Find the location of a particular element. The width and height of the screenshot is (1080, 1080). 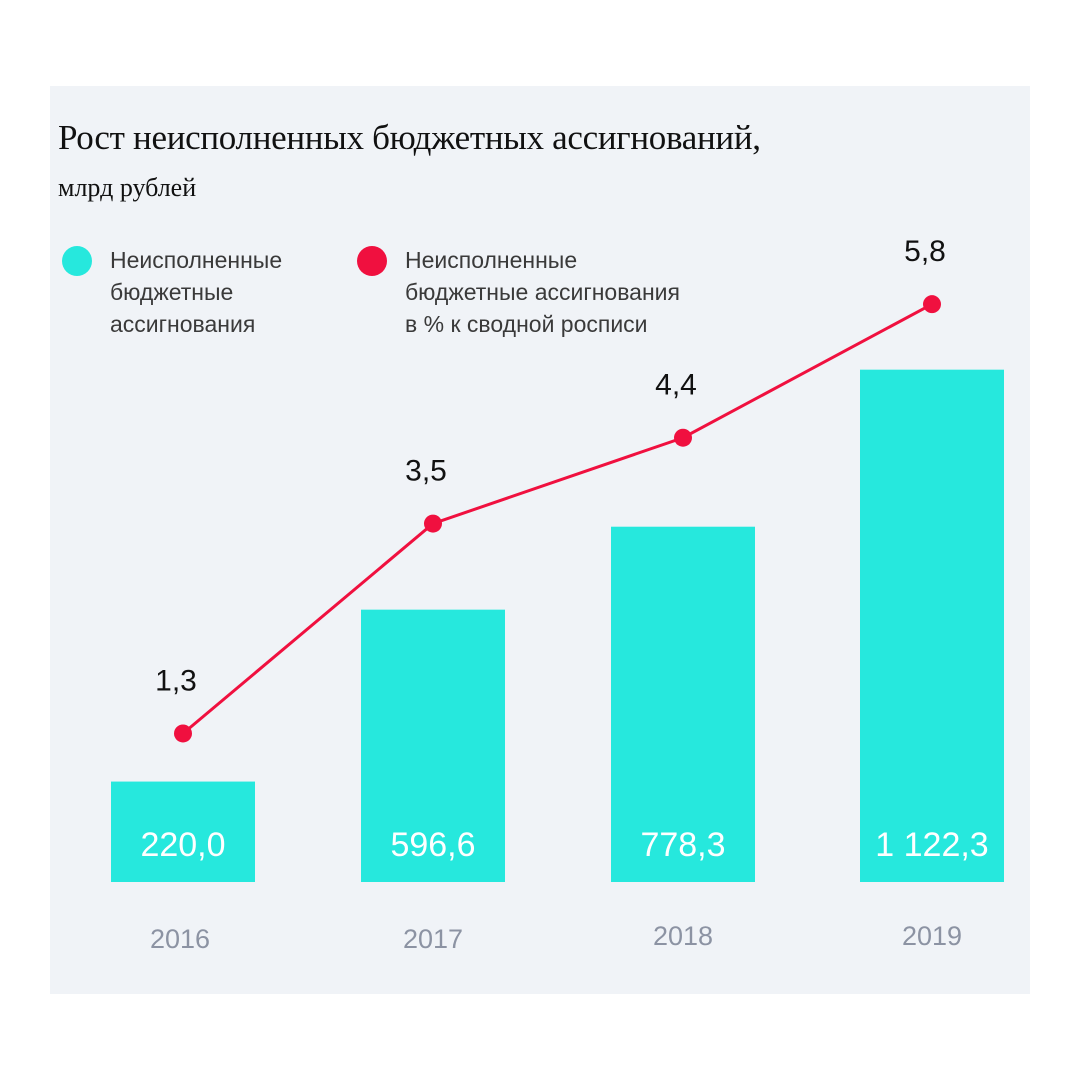

x-tick-2017: 2017 is located at coordinates (433, 939).